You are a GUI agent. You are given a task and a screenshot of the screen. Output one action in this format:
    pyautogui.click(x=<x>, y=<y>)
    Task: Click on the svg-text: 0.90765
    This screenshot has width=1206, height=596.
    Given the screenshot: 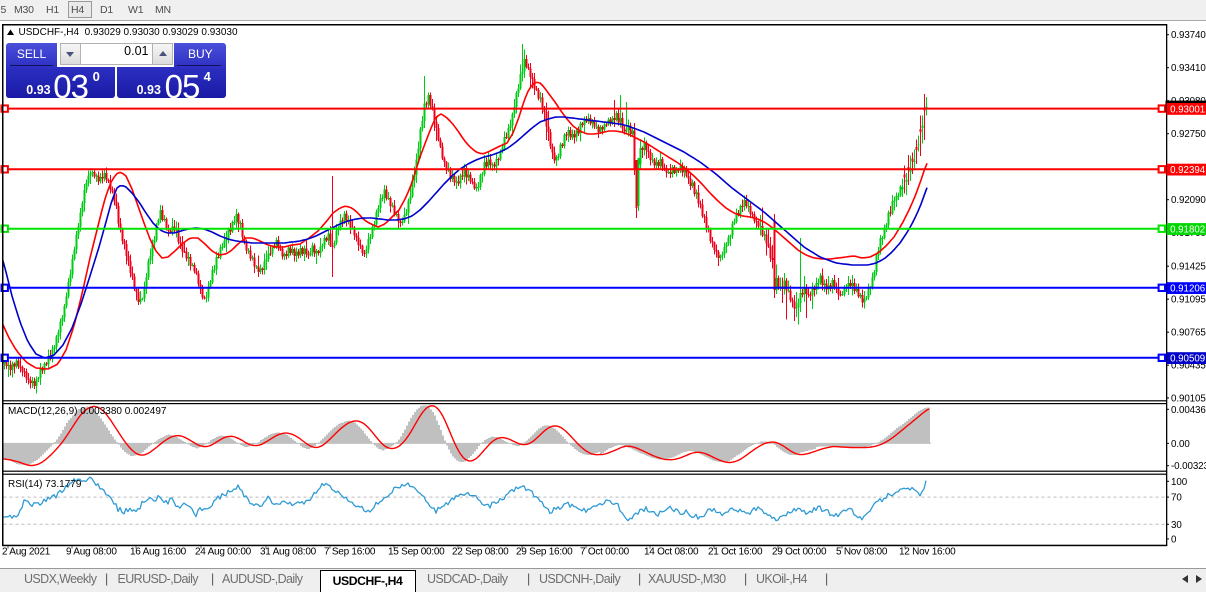 What is the action you would take?
    pyautogui.click(x=1188, y=333)
    